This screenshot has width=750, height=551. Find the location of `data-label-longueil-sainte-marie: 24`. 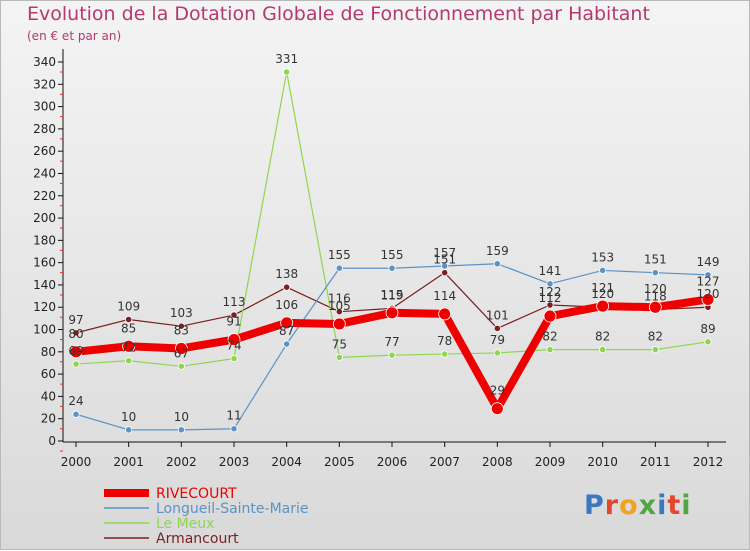

data-label-longueil-sainte-marie: 24 is located at coordinates (75, 401).